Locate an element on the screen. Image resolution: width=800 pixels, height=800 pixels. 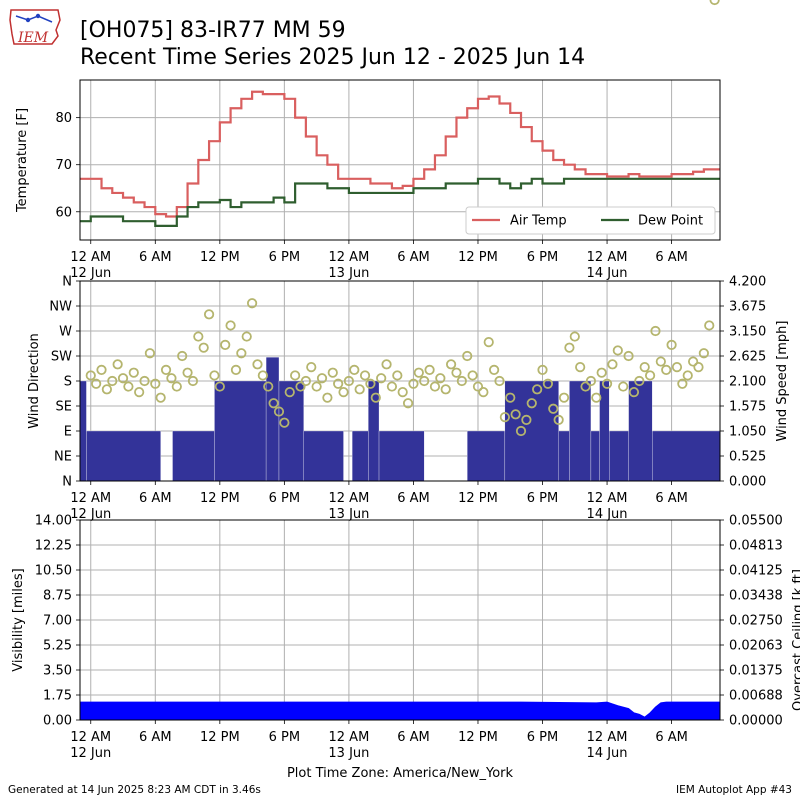
speed-tick-label: 4.200 is located at coordinates (747, 282).